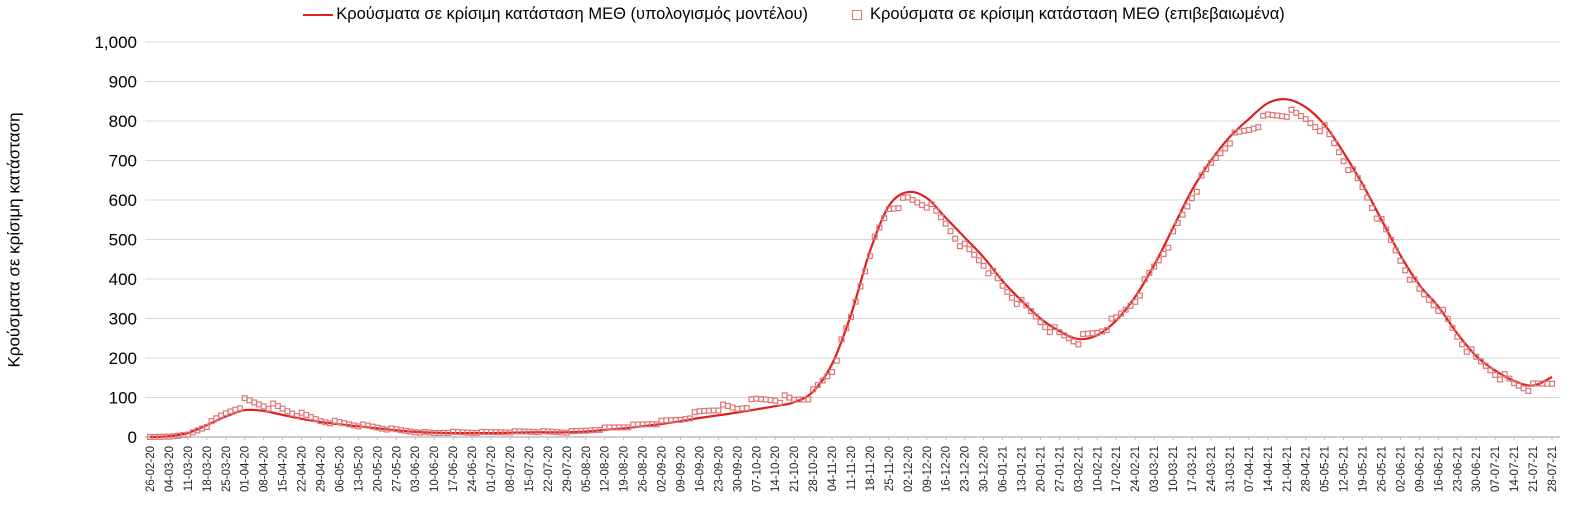 The height and width of the screenshot is (531, 1588). What do you see at coordinates (322, 469) in the screenshot?
I see `x-tick-label: 29-04-20` at bounding box center [322, 469].